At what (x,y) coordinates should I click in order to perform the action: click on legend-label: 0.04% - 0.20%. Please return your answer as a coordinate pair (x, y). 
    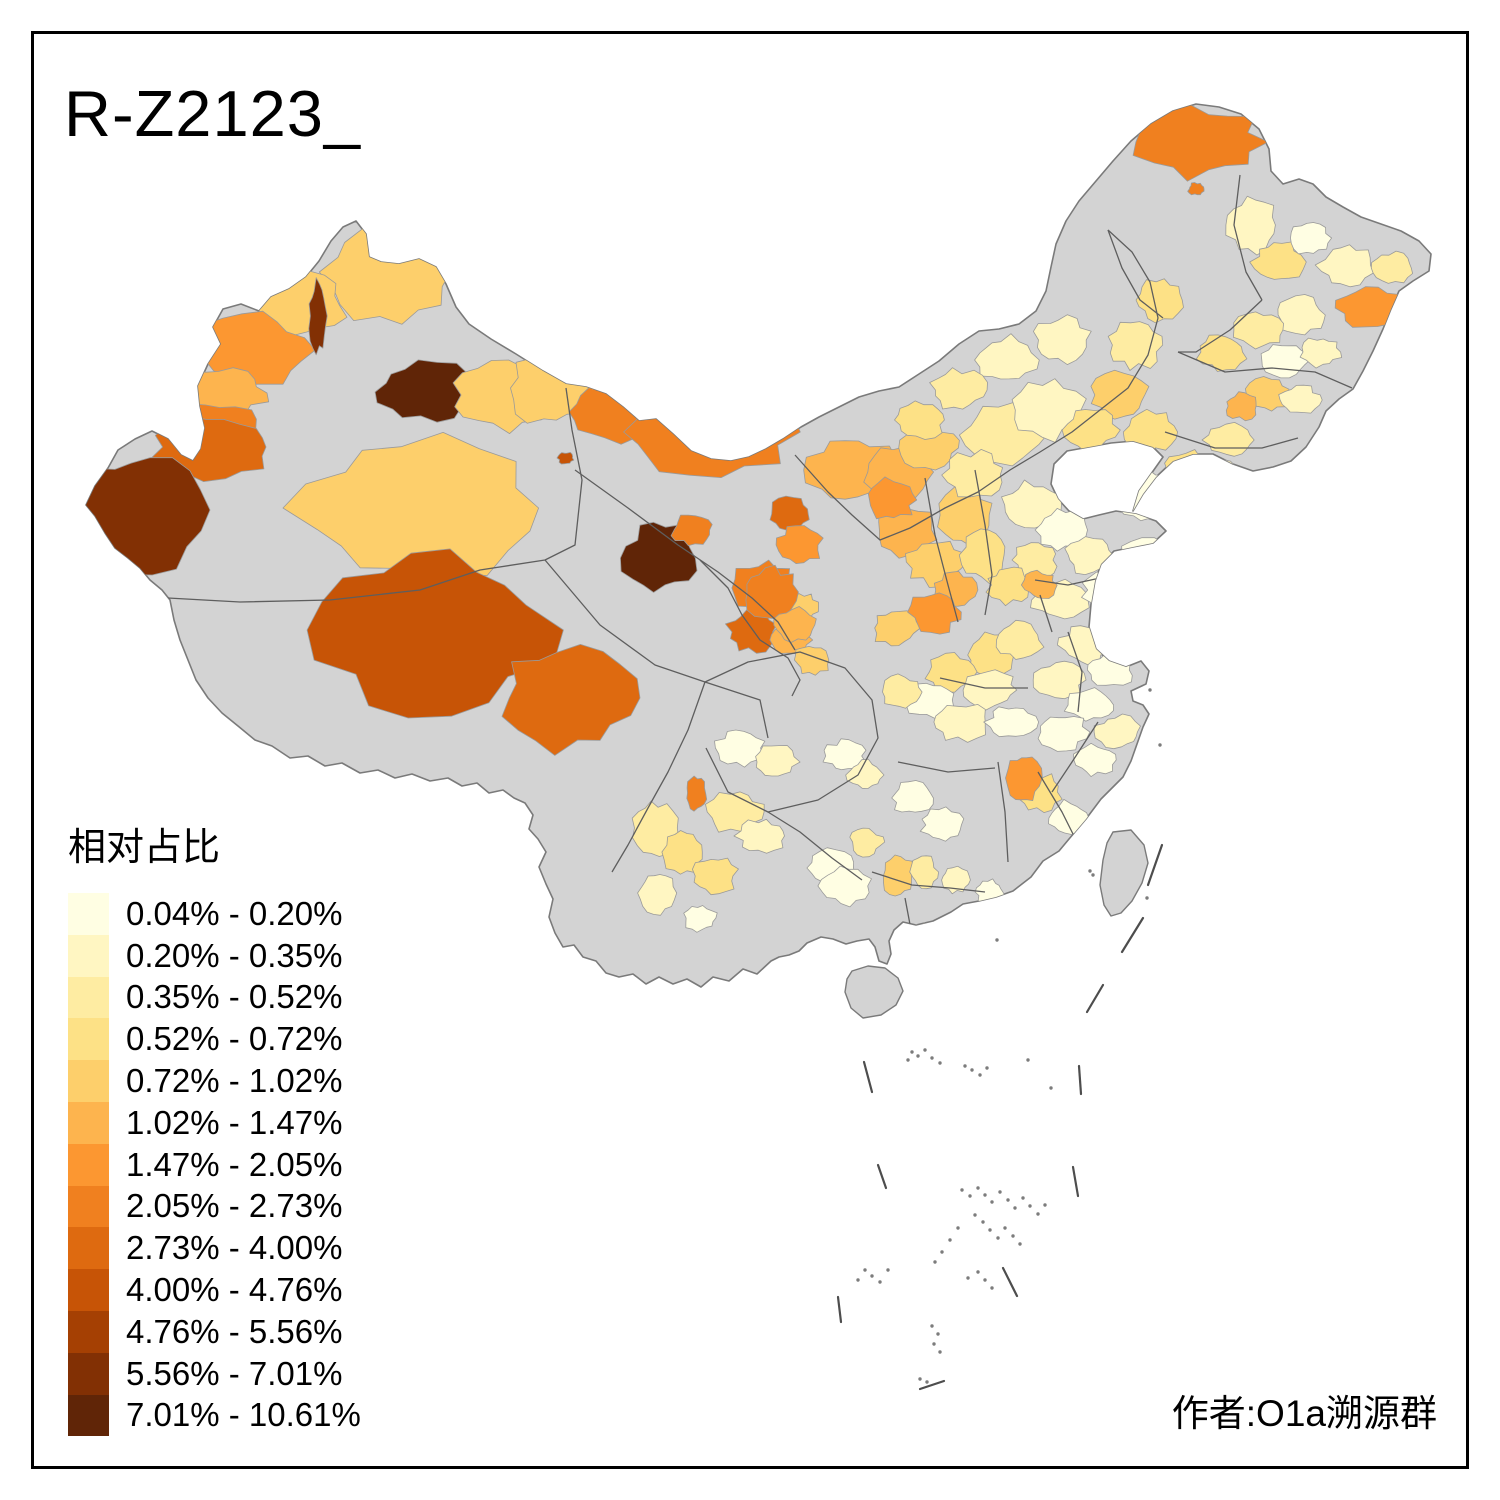
    Looking at the image, I should click on (234, 913).